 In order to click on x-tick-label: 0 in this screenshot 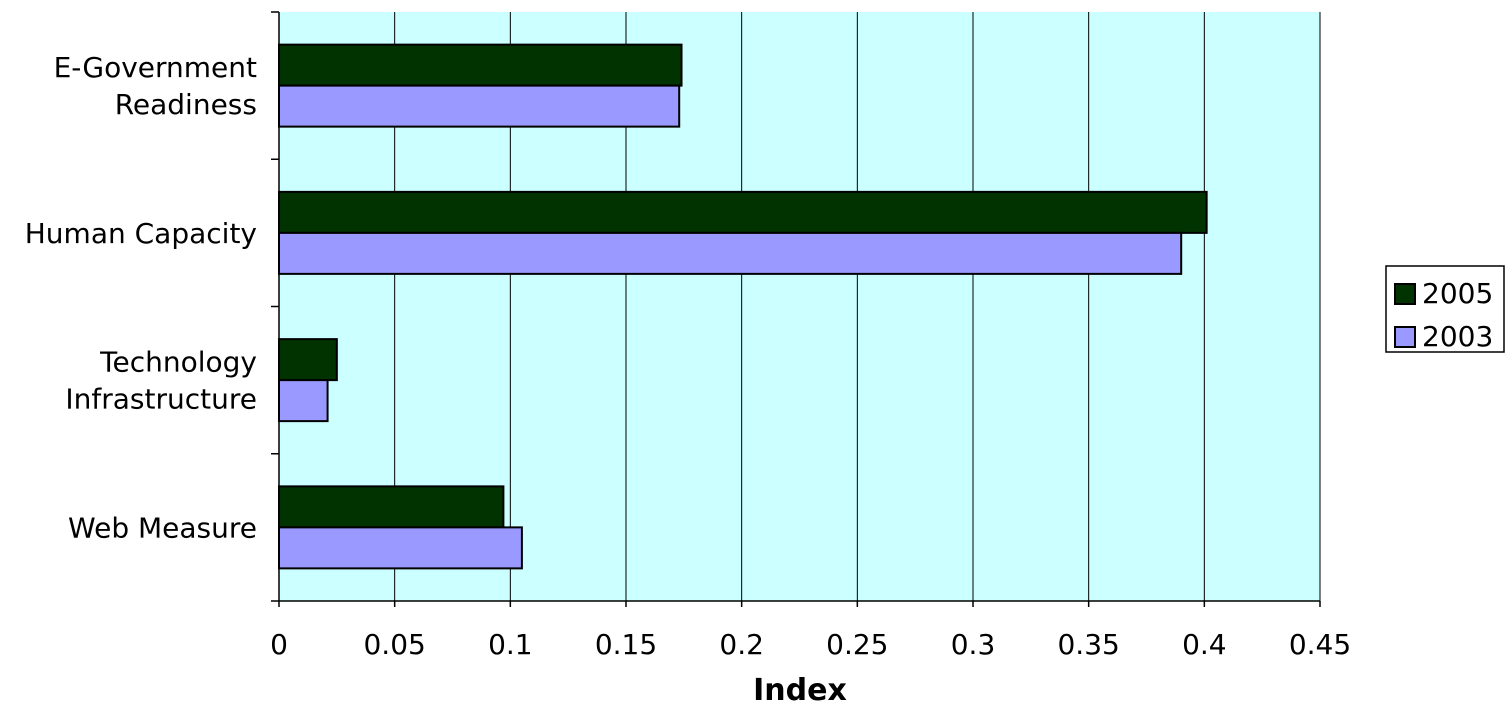, I will do `click(279, 644)`.